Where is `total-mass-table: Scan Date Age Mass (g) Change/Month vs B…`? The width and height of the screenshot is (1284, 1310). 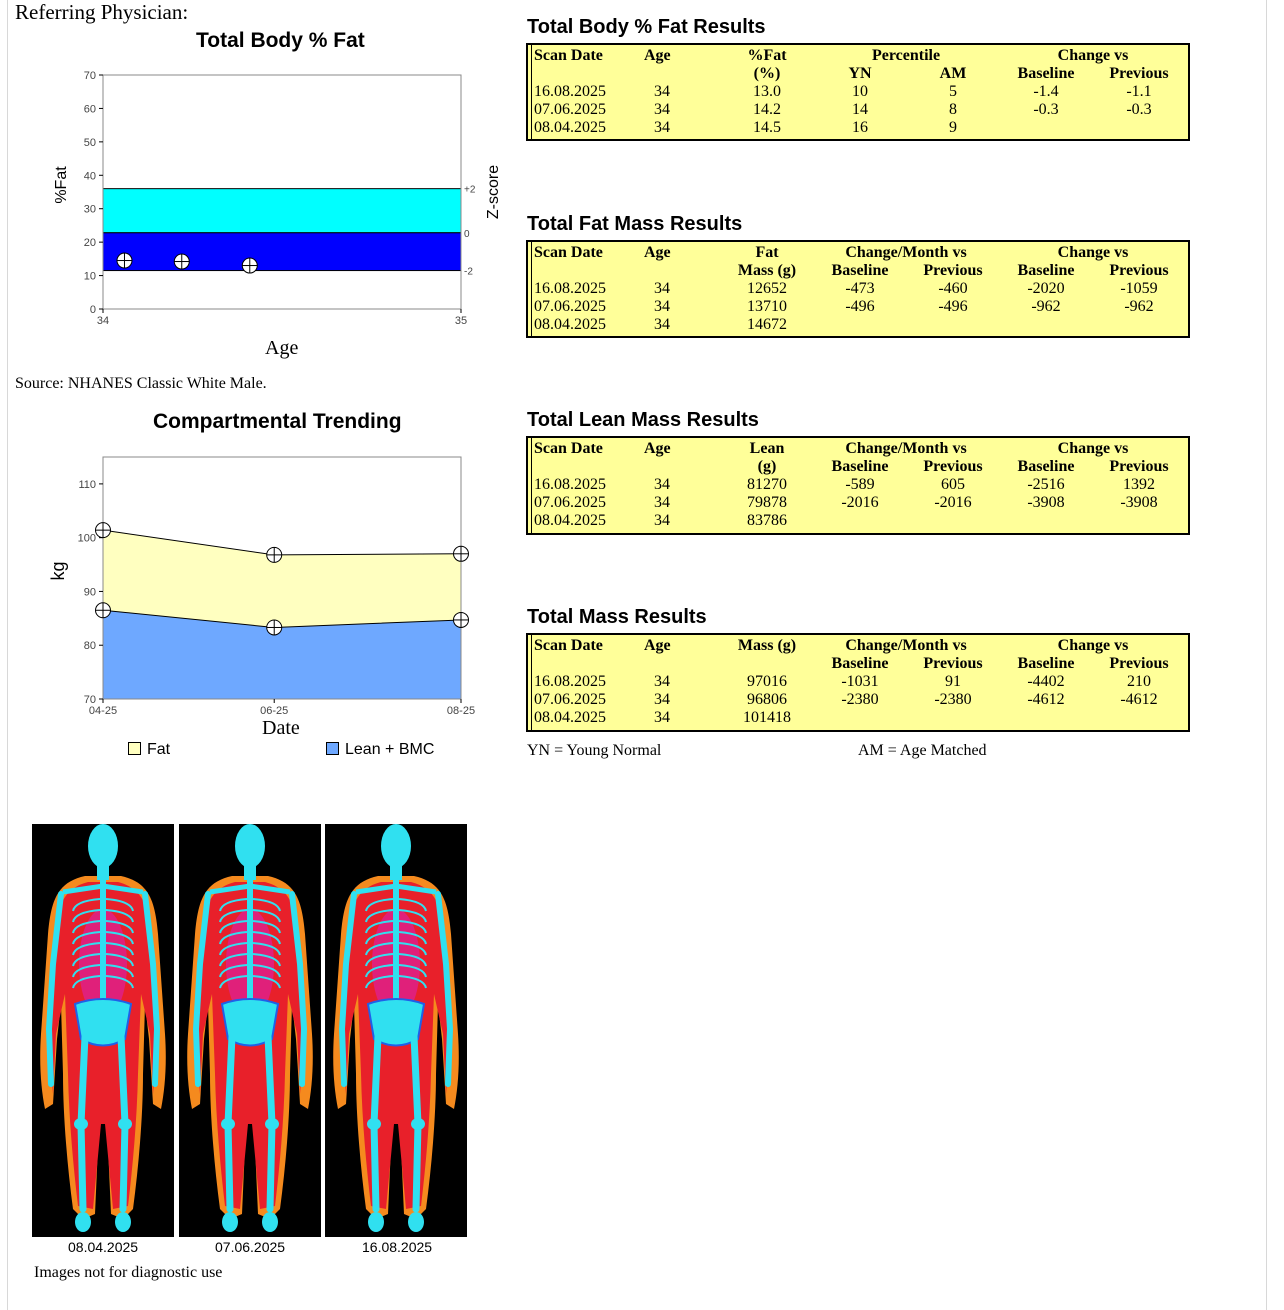 total-mass-table: Scan Date Age Mass (g) Change/Month vs B… is located at coordinates (858, 682).